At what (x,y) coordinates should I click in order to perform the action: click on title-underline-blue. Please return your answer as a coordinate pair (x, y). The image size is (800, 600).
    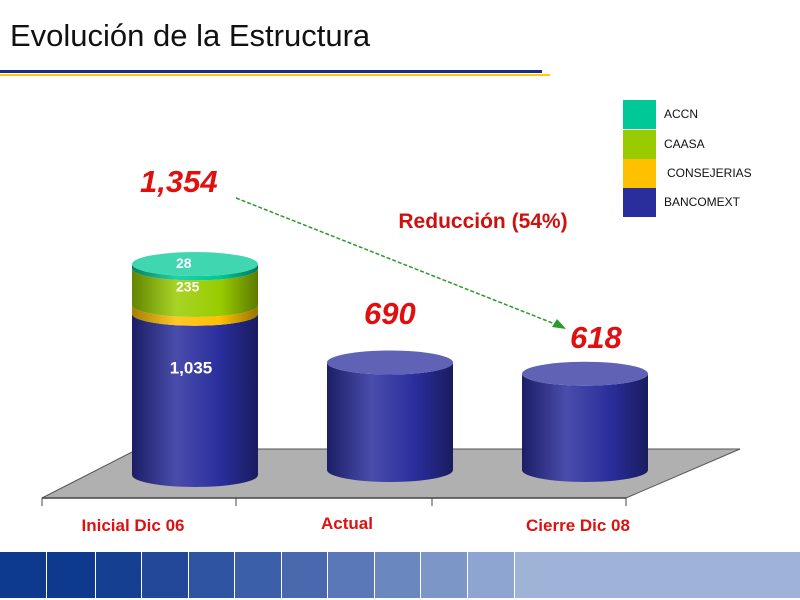
    Looking at the image, I should click on (271, 71).